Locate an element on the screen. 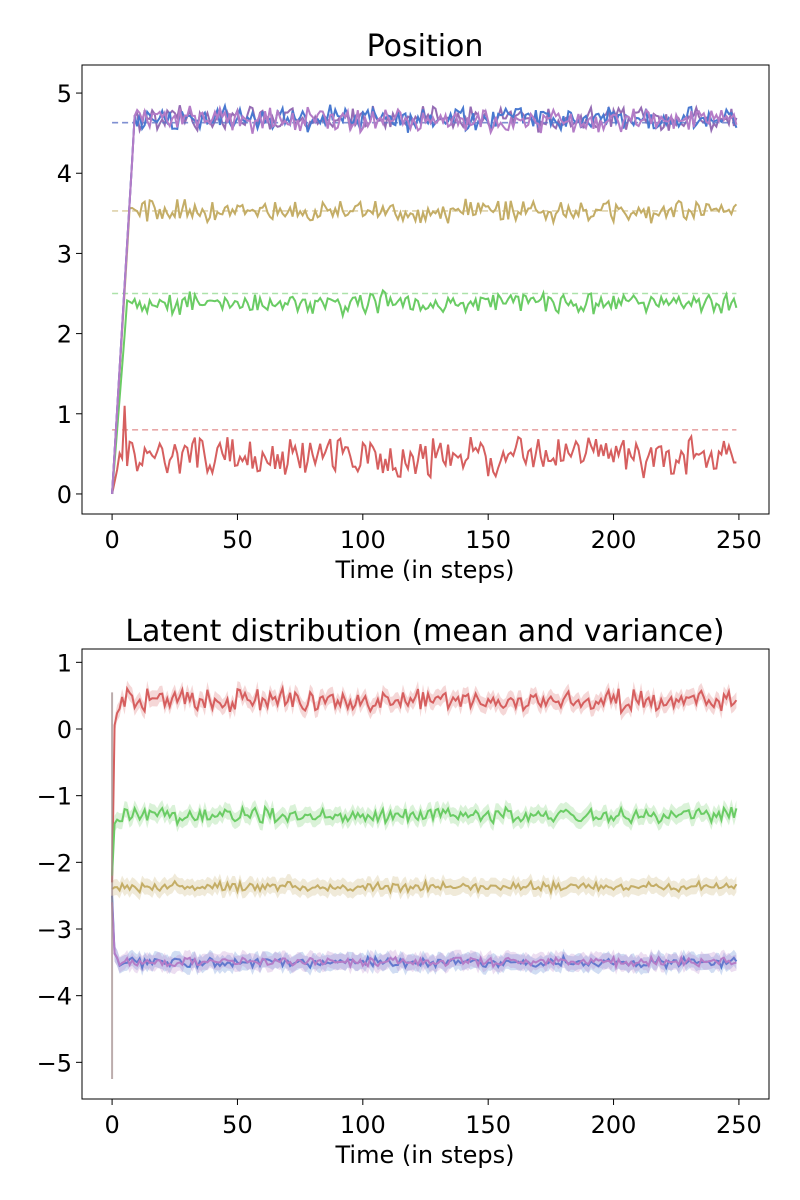 This screenshot has width=800, height=1200. y-tick-label: 4 is located at coordinates (64, 174).